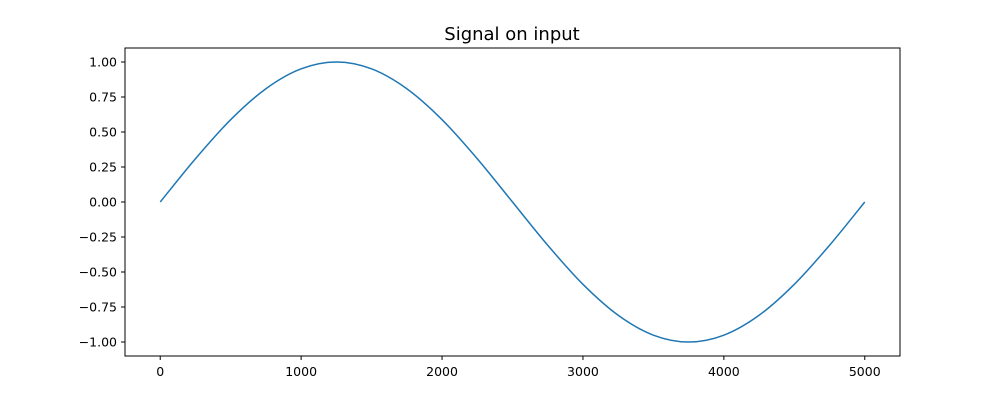 This screenshot has width=1000, height=404. I want to click on x-tick-label: 5000, so click(865, 371).